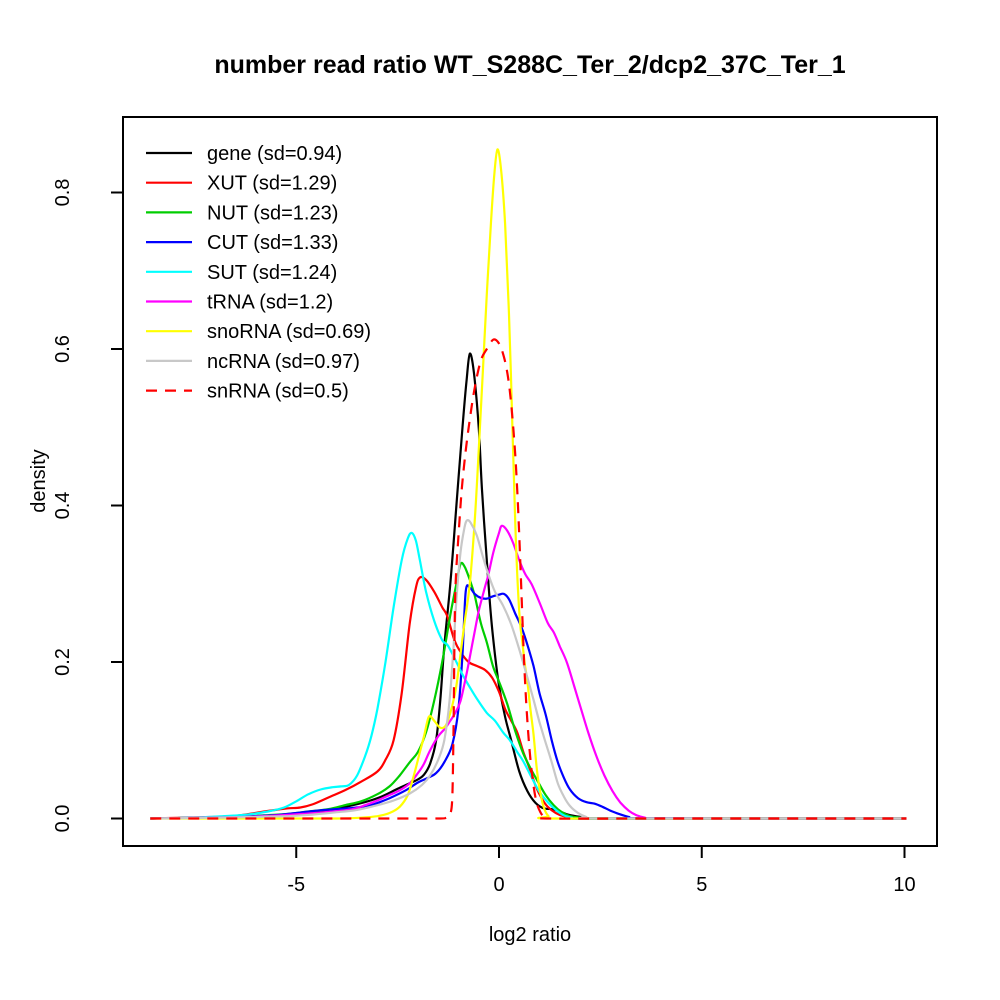 This screenshot has width=1000, height=1000. I want to click on legend-label-tRNA: tRNA (sd=1.2), so click(270, 303).